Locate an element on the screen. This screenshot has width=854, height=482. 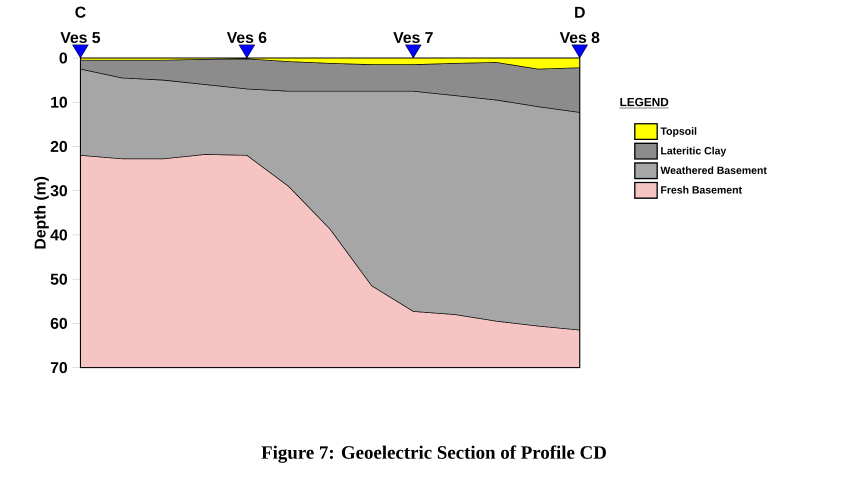
y-tick-label: 20 is located at coordinates (59, 146).